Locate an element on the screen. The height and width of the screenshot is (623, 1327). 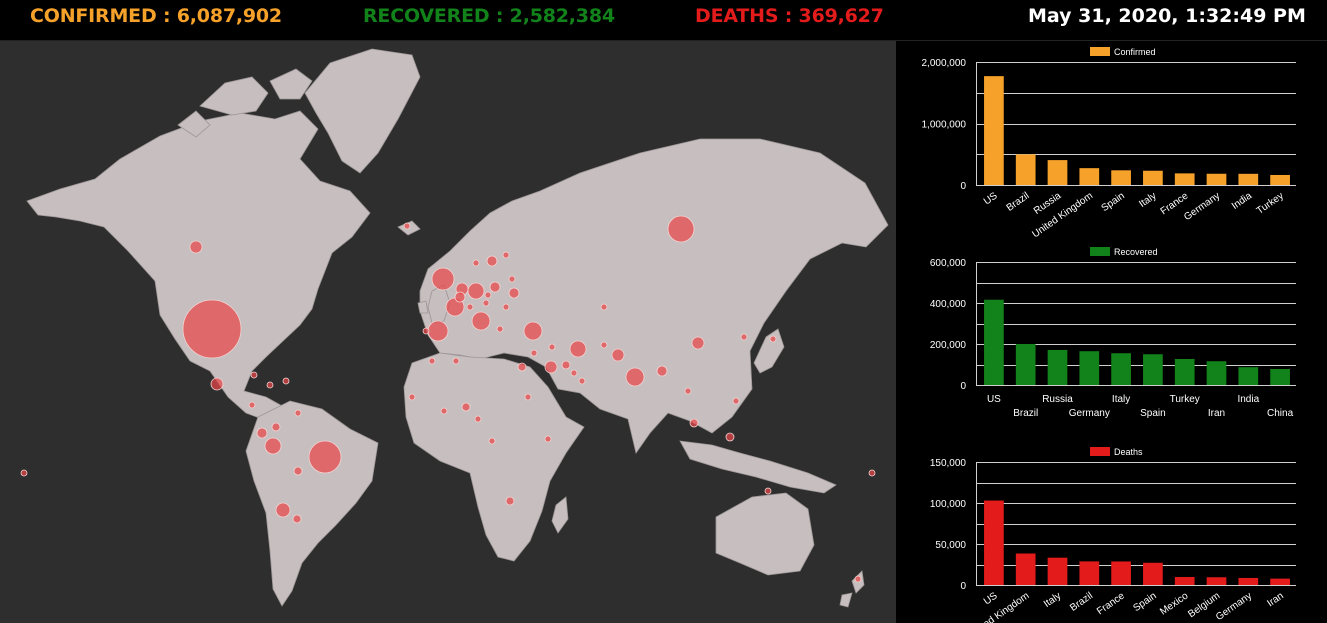
bubble-israel is located at coordinates (534, 353).